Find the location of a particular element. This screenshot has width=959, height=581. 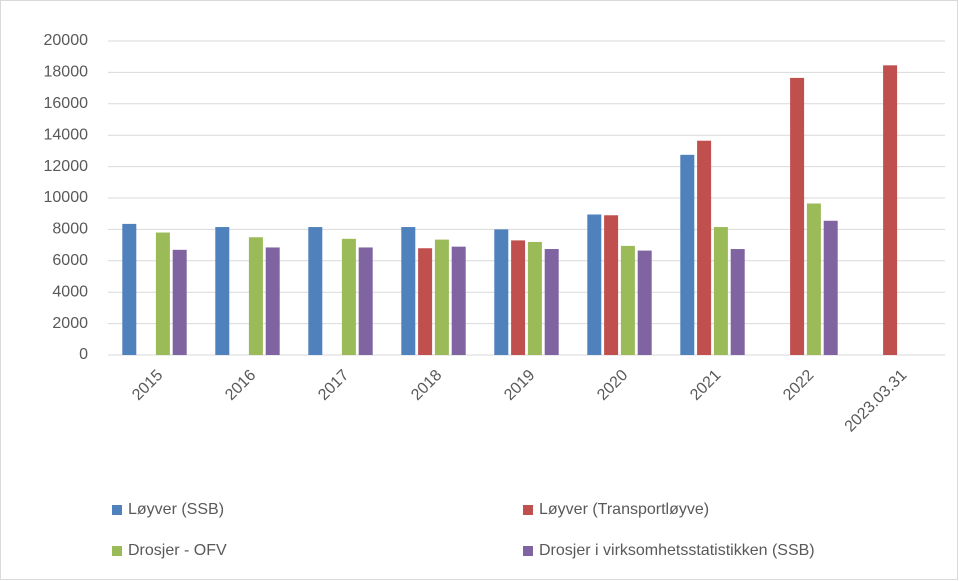

y-tick-label: 6000 is located at coordinates (70, 260).